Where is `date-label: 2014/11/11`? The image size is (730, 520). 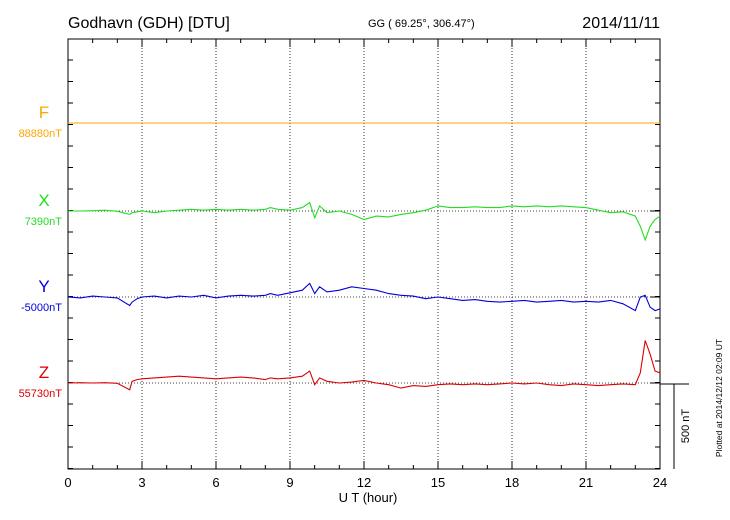 date-label: 2014/11/11 is located at coordinates (621, 23).